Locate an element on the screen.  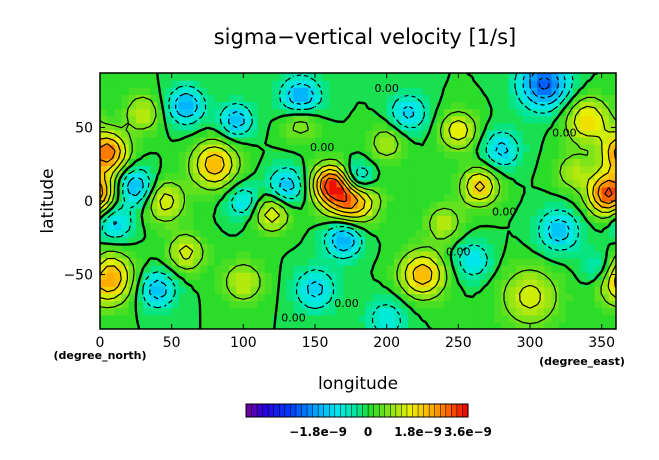
colorbar-labels: −1.8e−9 0 1.8e−9 3.6e−9 is located at coordinates (390, 432).